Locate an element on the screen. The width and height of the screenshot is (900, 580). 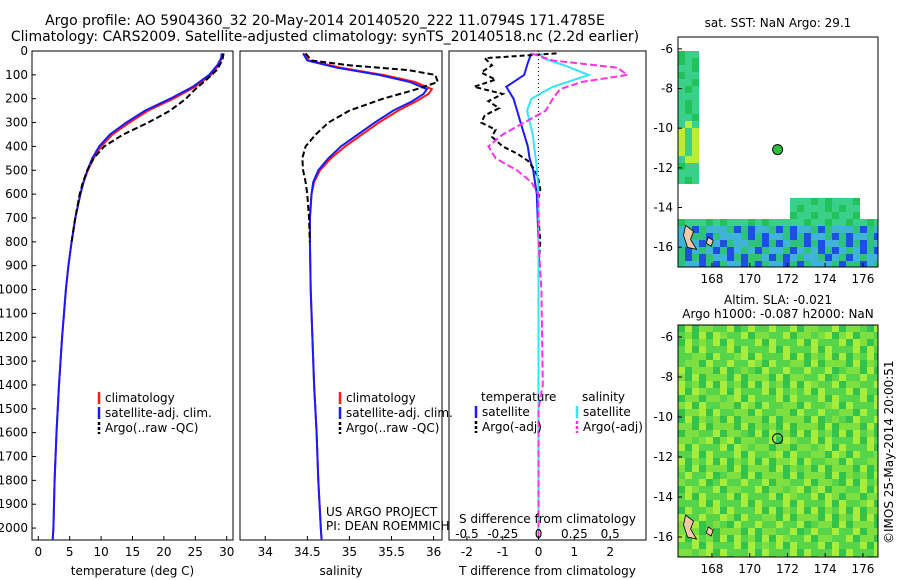
x-tick-label: 35.5 is located at coordinates (391, 552).